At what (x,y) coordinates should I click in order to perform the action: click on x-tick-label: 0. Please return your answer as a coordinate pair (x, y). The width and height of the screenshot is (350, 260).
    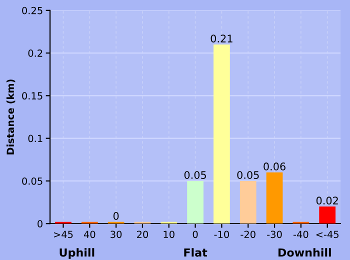
    Looking at the image, I should click on (195, 234).